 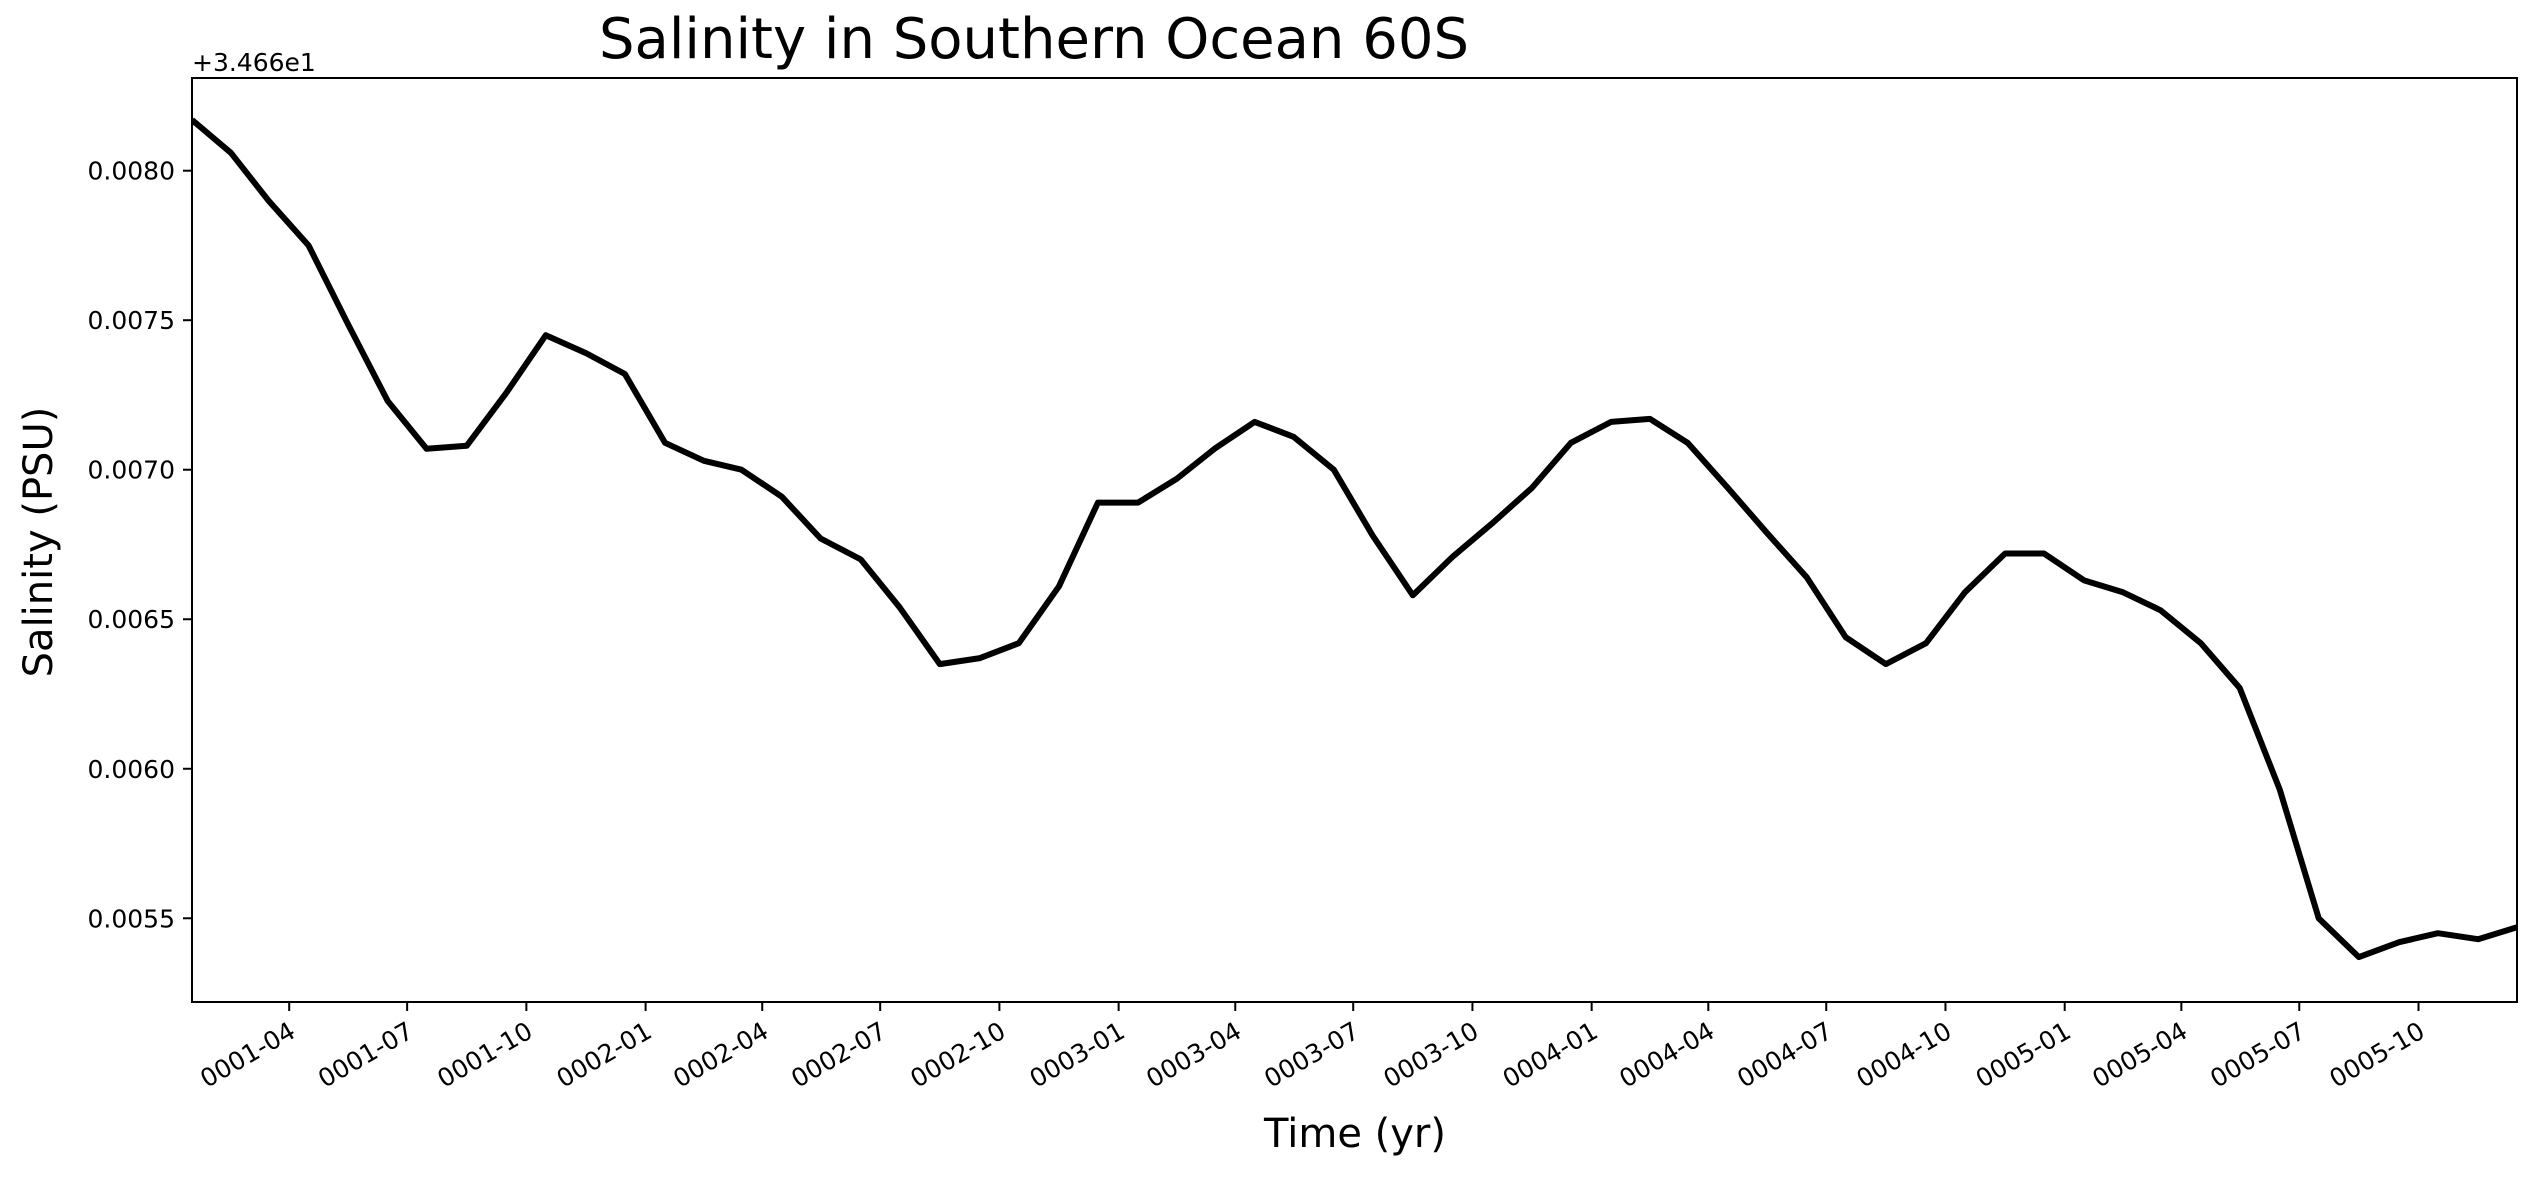 I want to click on x-tick-label: 0002-04, so click(x=720, y=1054).